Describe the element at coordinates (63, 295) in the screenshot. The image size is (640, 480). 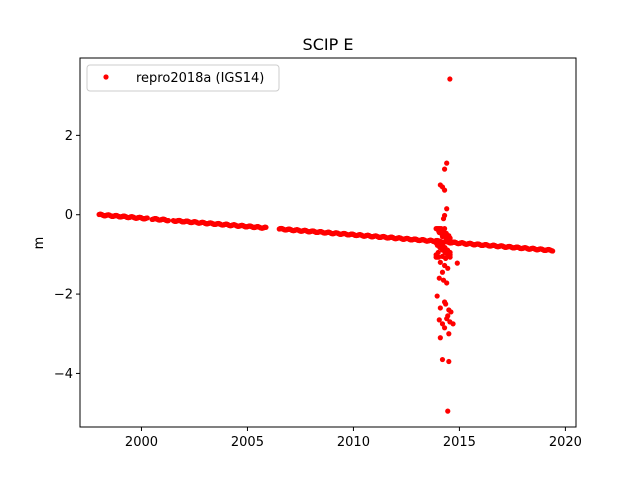
I see `y-tick-label: −2` at that location.